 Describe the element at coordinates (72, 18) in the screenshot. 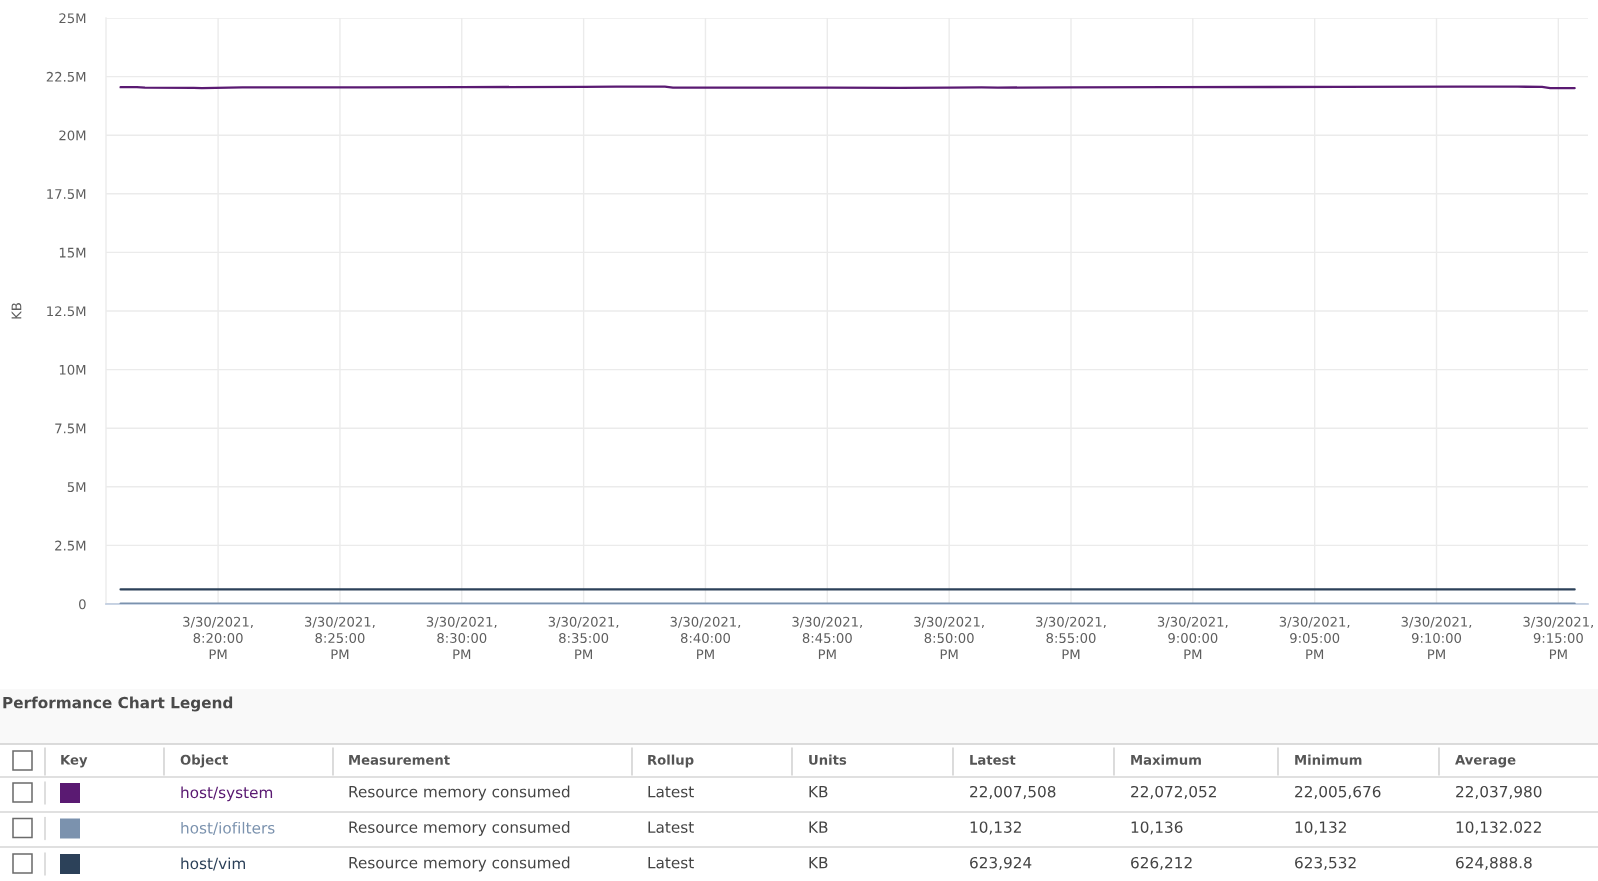

I see `y-tick-label: 25M` at that location.